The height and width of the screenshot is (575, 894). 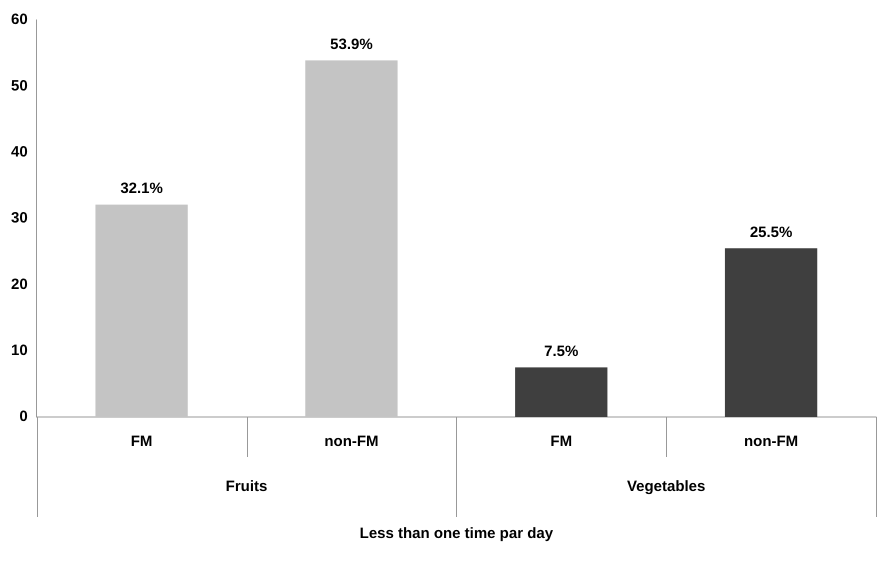 What do you see at coordinates (19, 350) in the screenshot?
I see `y-tick-label: 10` at bounding box center [19, 350].